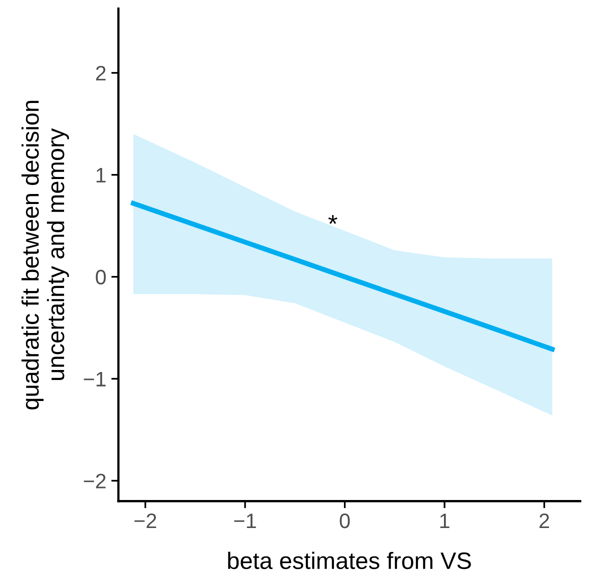 Image resolution: width=592 pixels, height=576 pixels. Describe the element at coordinates (145, 520) in the screenshot. I see `x-tick-label: −2` at that location.